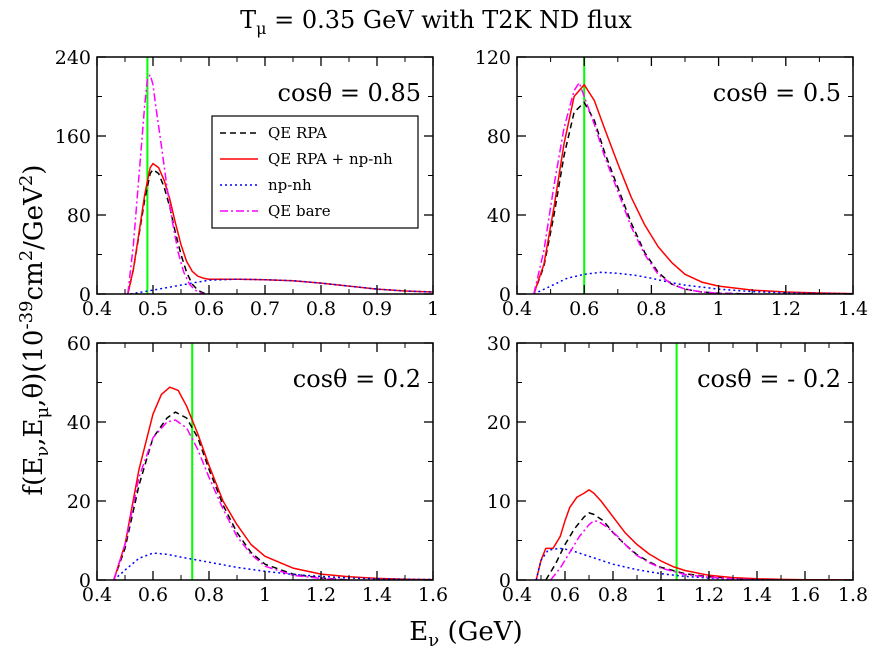 The height and width of the screenshot is (654, 872). I want to click on x-axis-title: Eν (GeV), so click(465, 634).